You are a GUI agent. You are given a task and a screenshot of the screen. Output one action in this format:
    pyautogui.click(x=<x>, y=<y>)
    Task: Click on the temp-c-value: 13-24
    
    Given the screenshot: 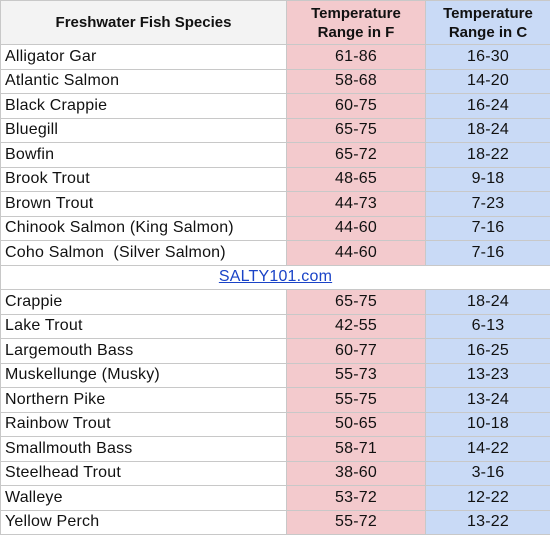 What is the action you would take?
    pyautogui.click(x=488, y=400)
    